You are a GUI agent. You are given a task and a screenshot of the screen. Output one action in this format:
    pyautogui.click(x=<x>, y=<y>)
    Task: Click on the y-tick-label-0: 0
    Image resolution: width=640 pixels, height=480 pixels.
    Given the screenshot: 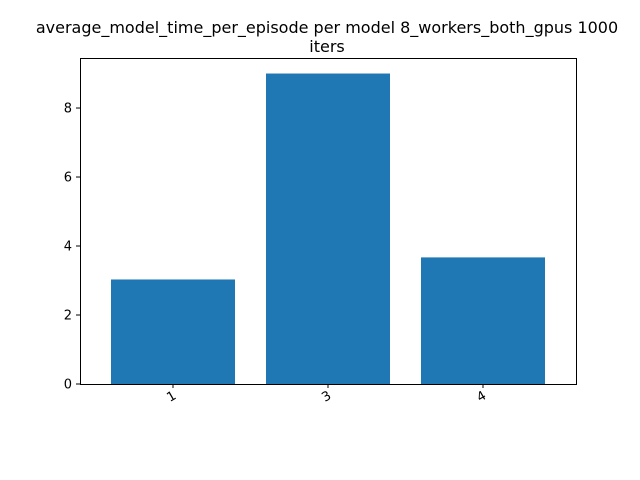 What is the action you would take?
    pyautogui.click(x=68, y=385)
    